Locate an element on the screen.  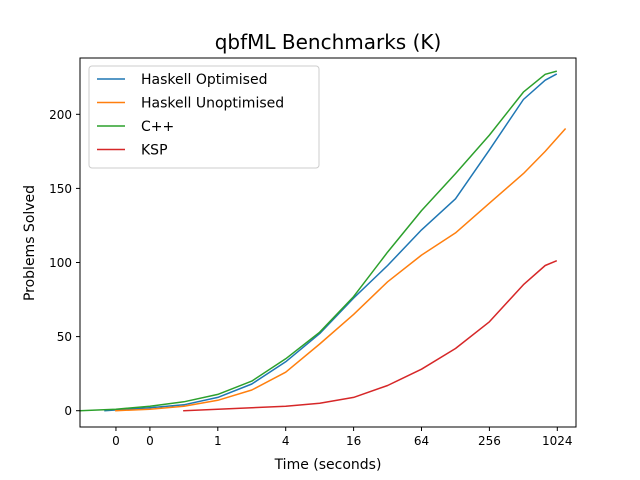
y-tick-label: 150 is located at coordinates (60, 189).